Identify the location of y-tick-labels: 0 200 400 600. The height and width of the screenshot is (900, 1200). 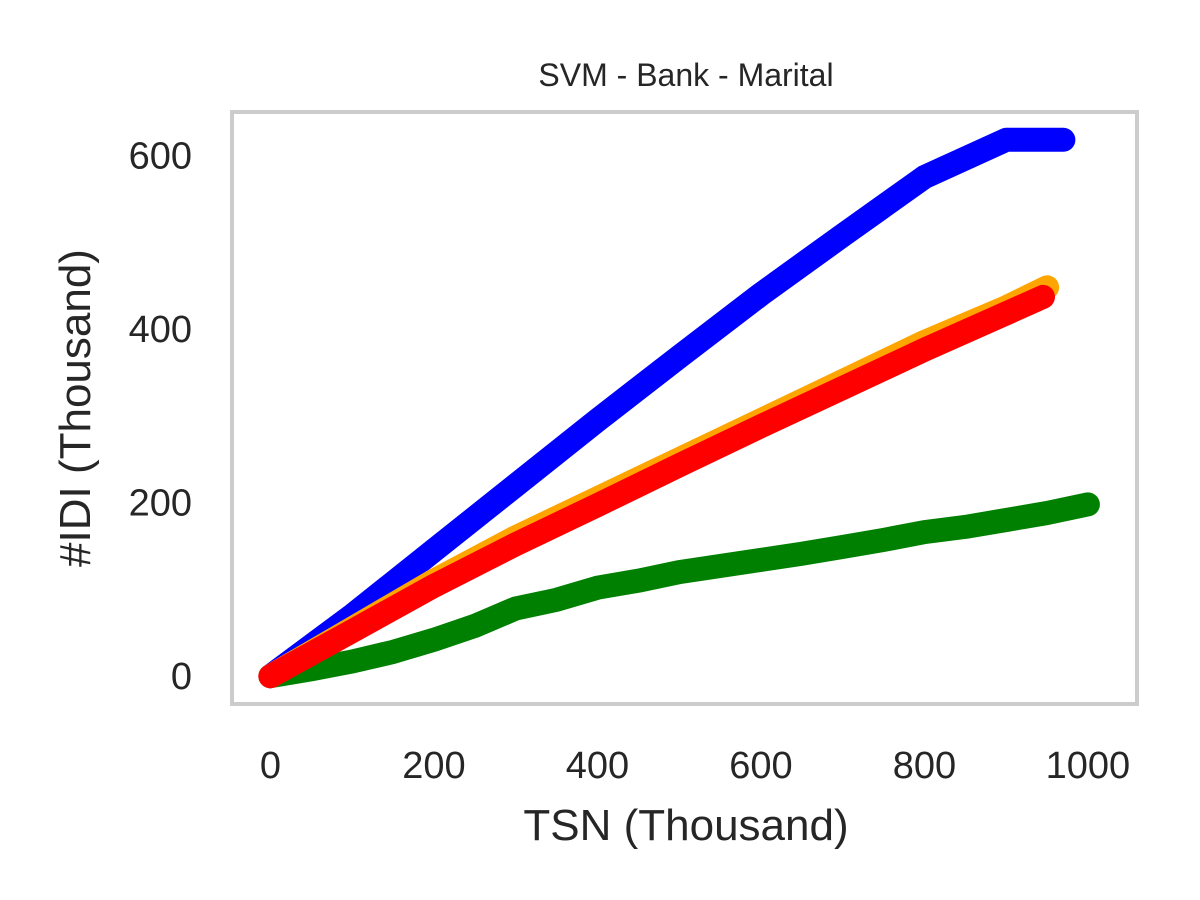
(160, 416).